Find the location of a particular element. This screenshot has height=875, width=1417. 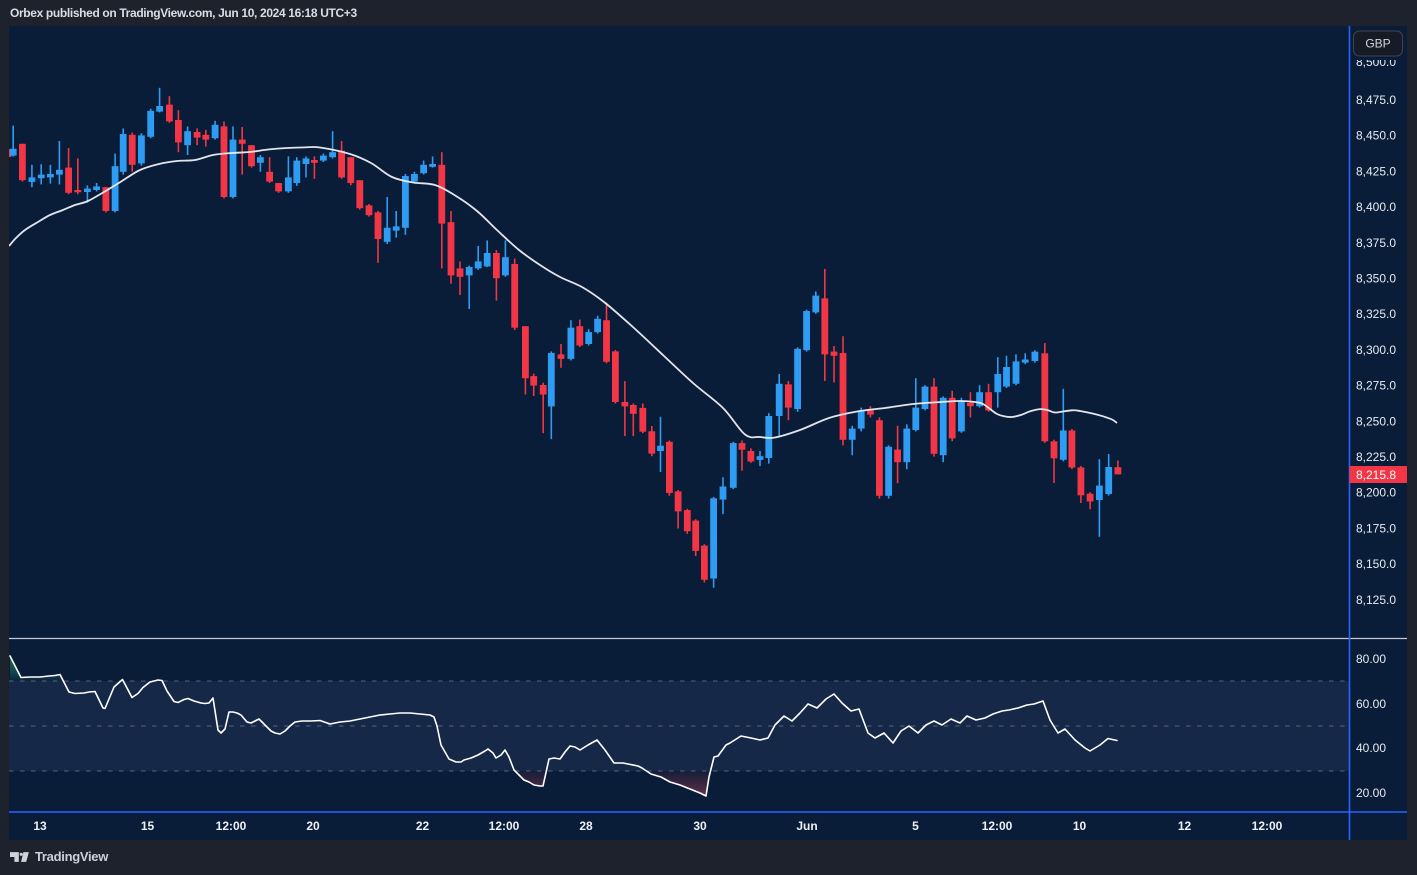

svg-text: 60.00 is located at coordinates (1371, 704).